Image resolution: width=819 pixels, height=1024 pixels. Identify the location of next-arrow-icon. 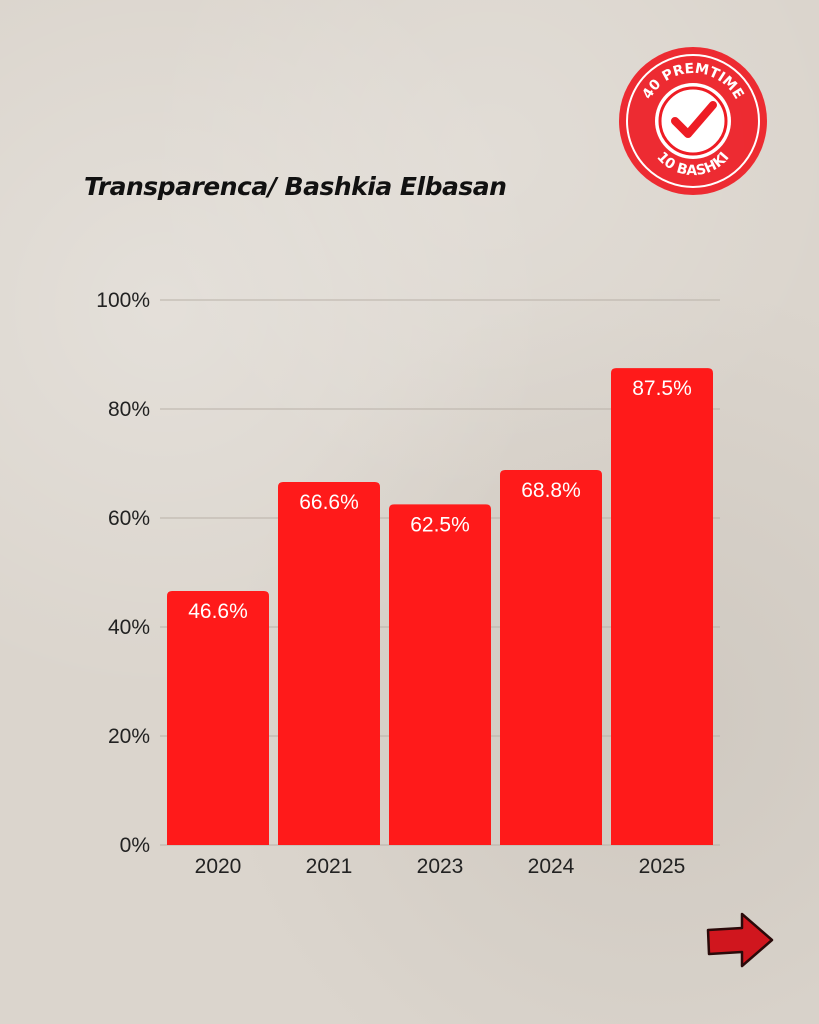
(739, 940).